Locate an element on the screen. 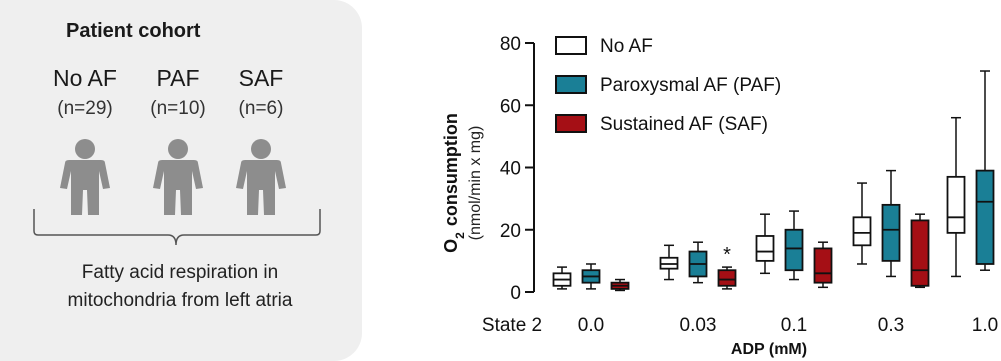 The width and height of the screenshot is (1001, 361). legend-swatch-saf is located at coordinates (571, 123).